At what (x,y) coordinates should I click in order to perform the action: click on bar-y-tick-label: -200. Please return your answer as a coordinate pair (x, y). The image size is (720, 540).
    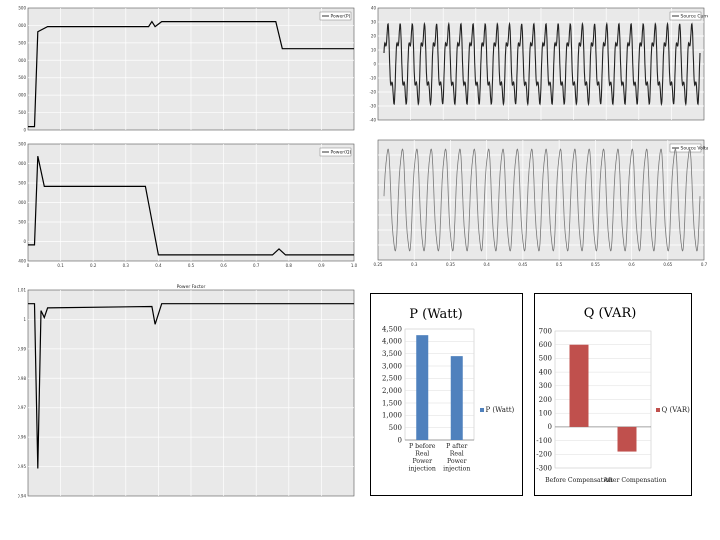
    Looking at the image, I should click on (544, 455).